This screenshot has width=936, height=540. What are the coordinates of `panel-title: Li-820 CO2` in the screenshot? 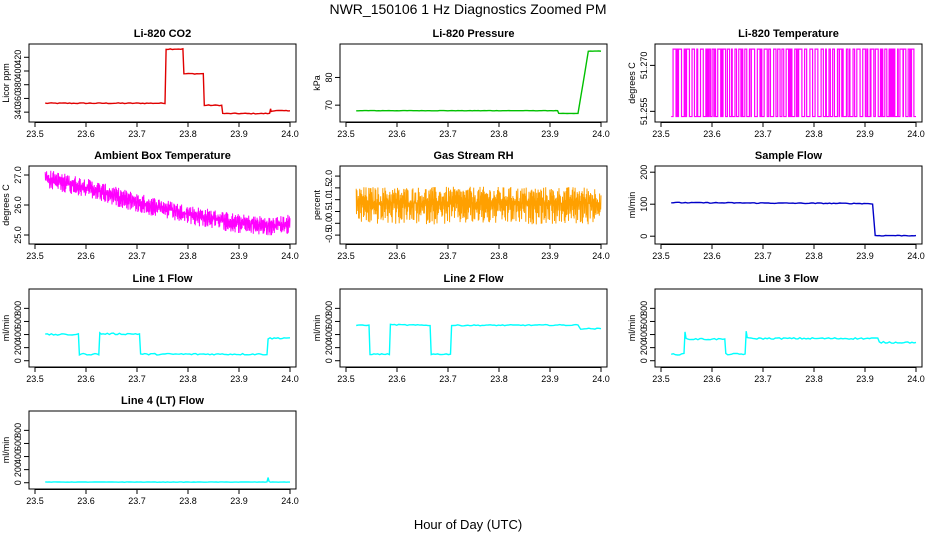 It's located at (162, 34).